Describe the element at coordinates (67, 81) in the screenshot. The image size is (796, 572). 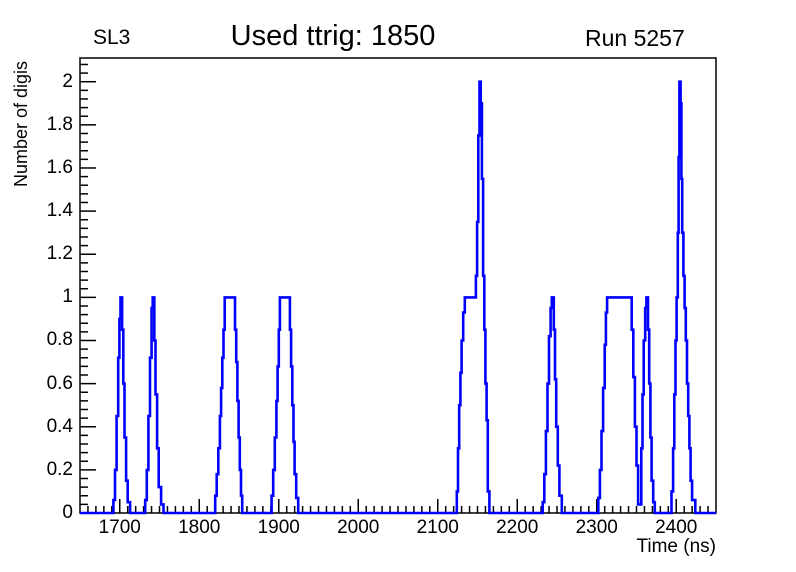
I see `y-tick-label: 2` at that location.